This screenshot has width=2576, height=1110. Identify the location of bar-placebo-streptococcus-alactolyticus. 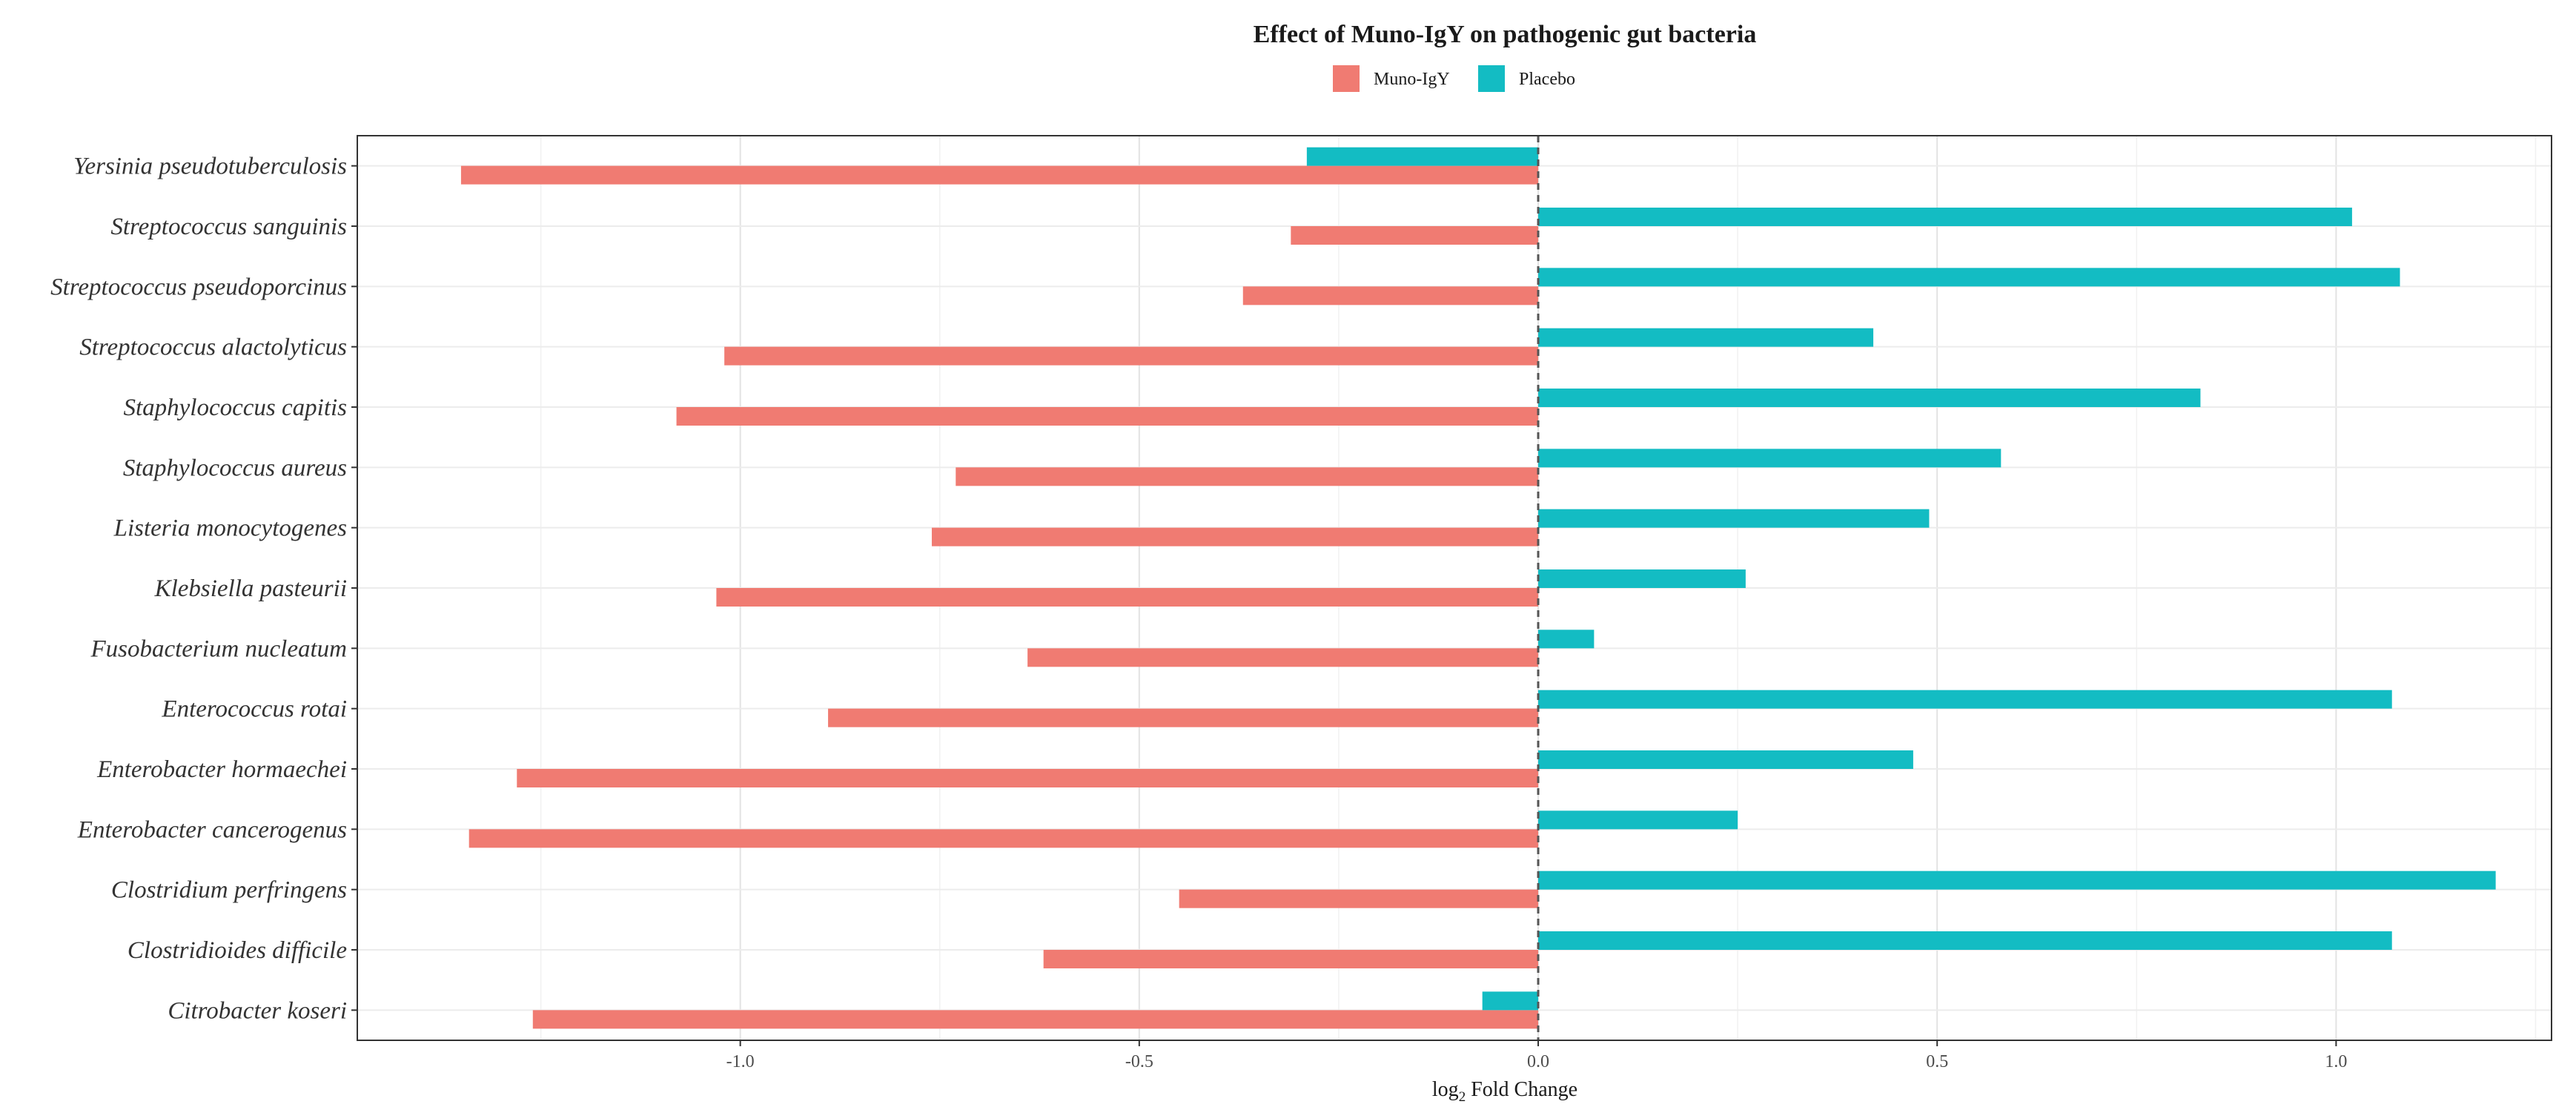
(1706, 337).